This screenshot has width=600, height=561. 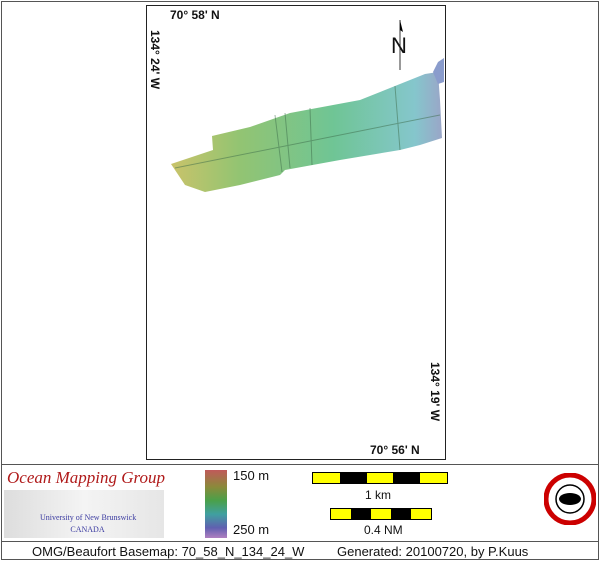 I want to click on logo-title: Ocean Mapping Group, so click(x=86, y=477).